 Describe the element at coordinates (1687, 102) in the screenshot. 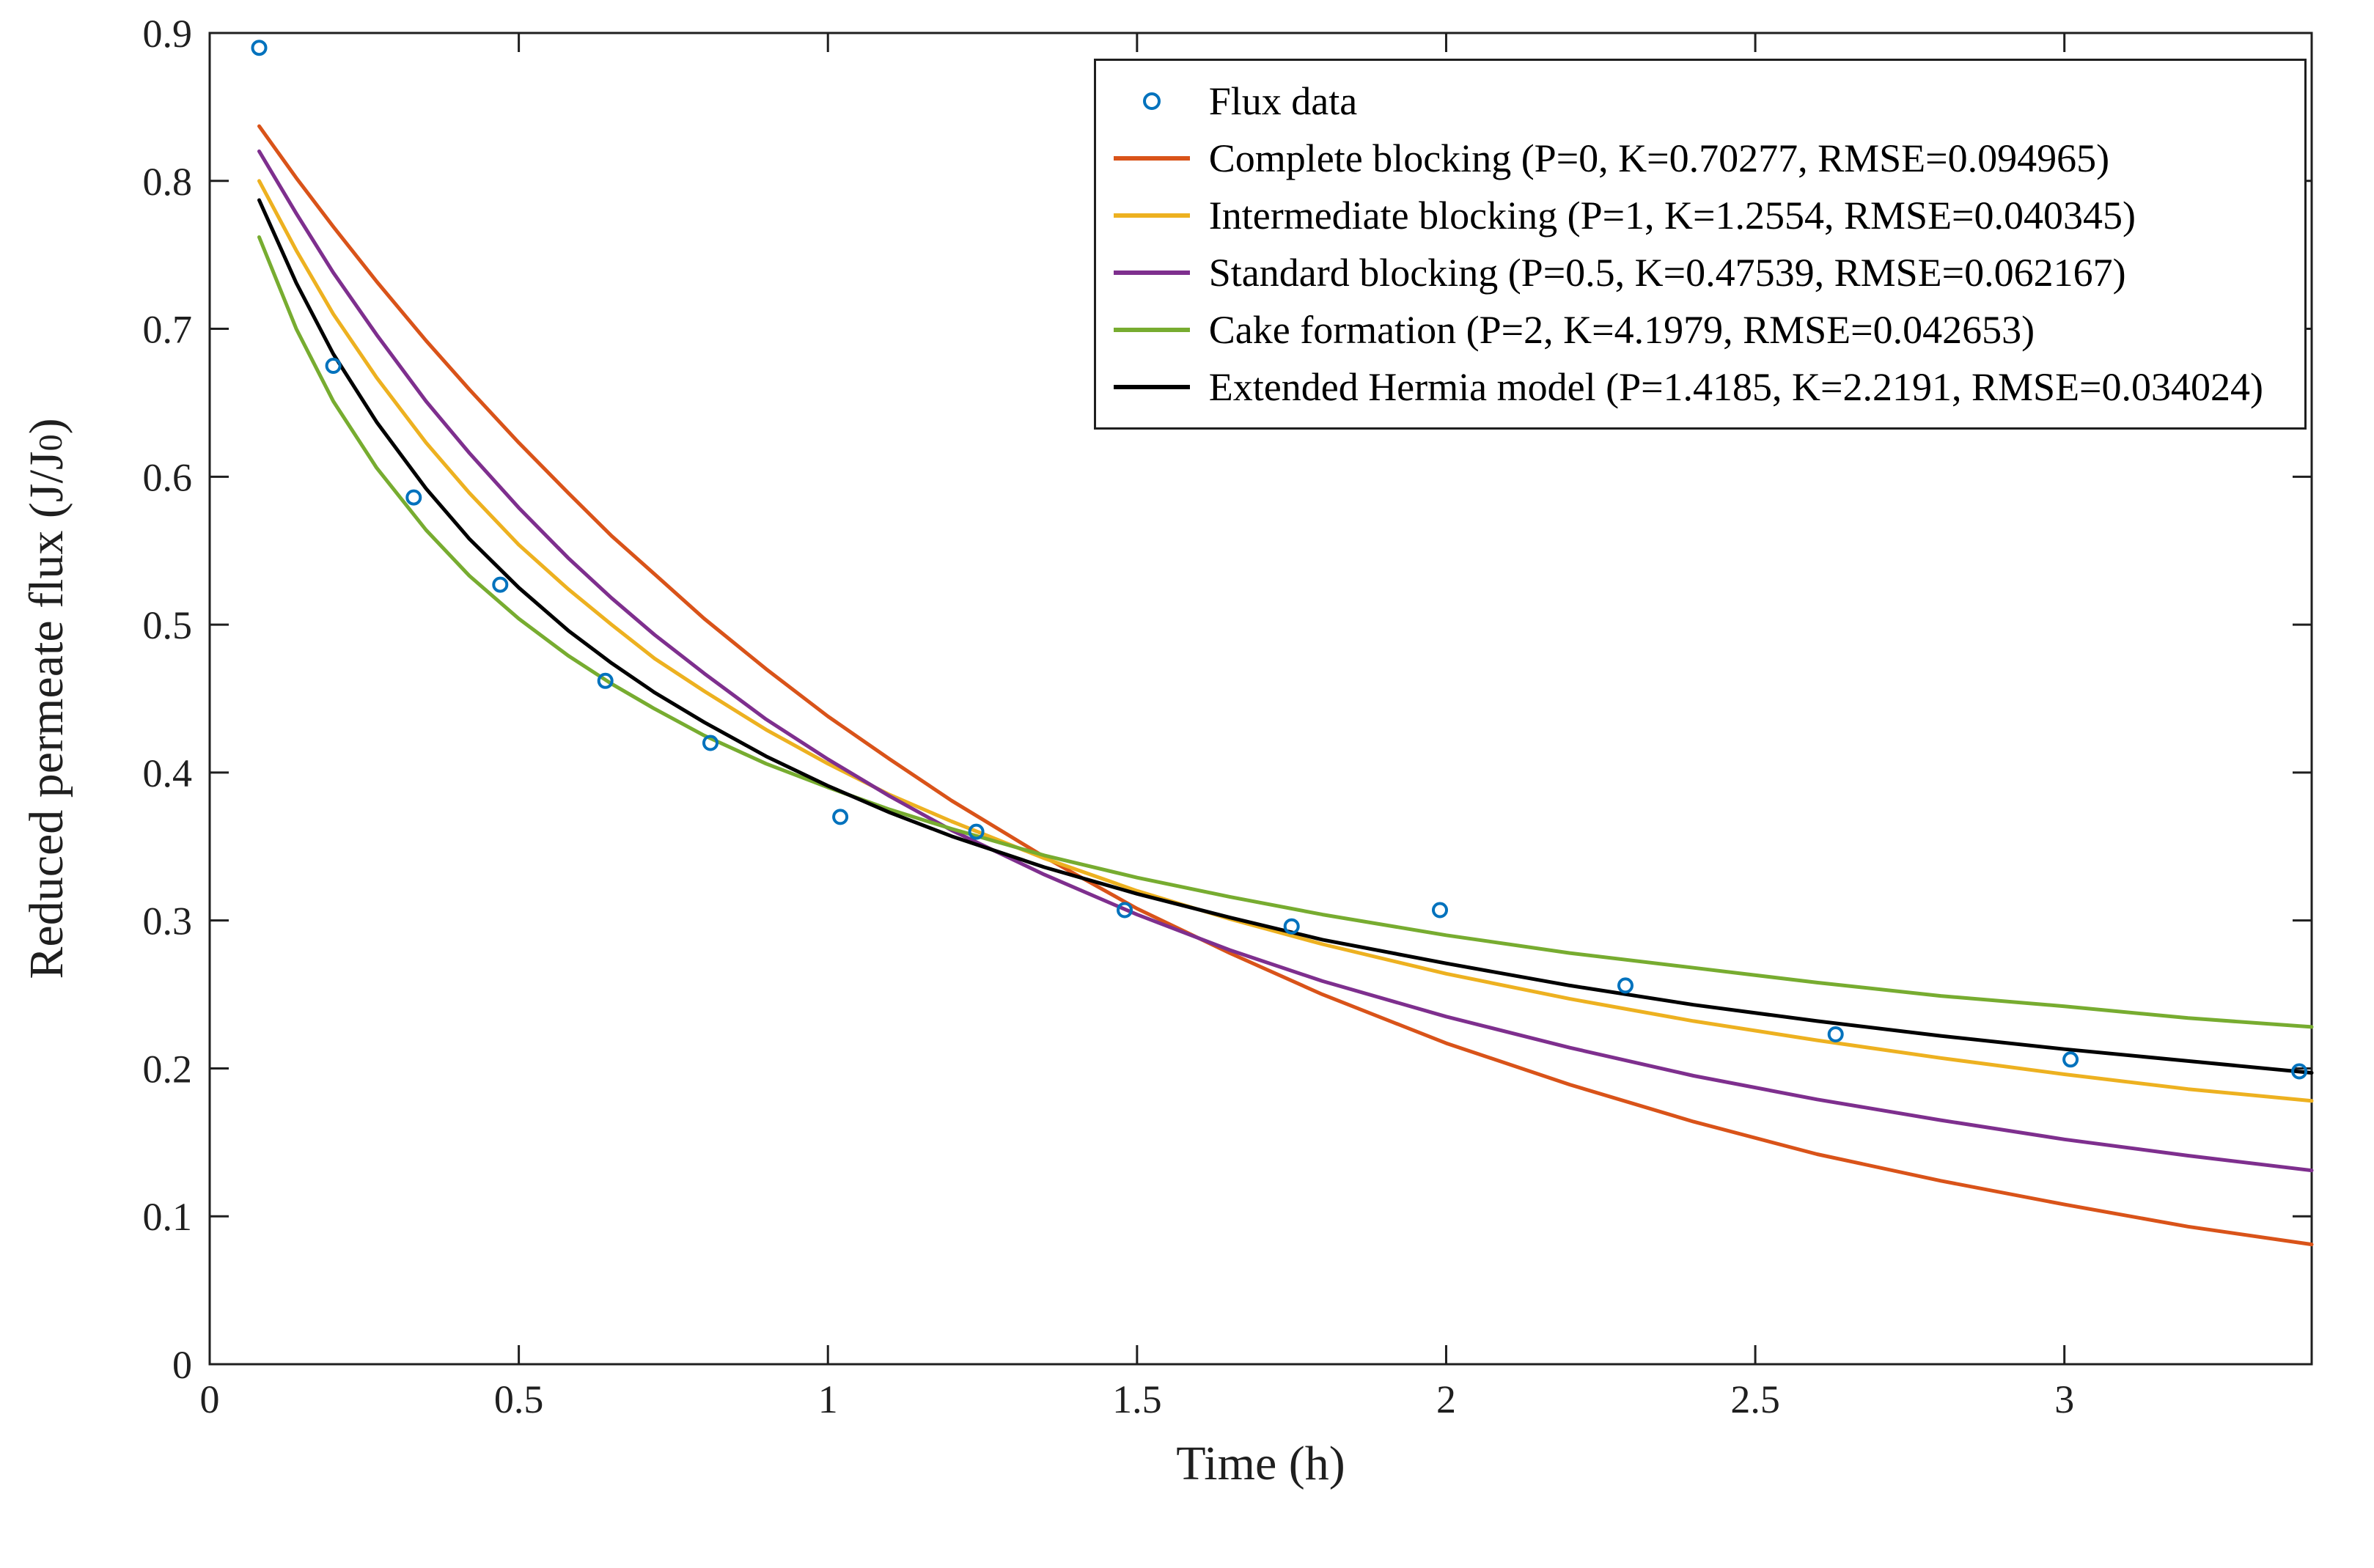

I see `legend-entry: Flux data` at that location.